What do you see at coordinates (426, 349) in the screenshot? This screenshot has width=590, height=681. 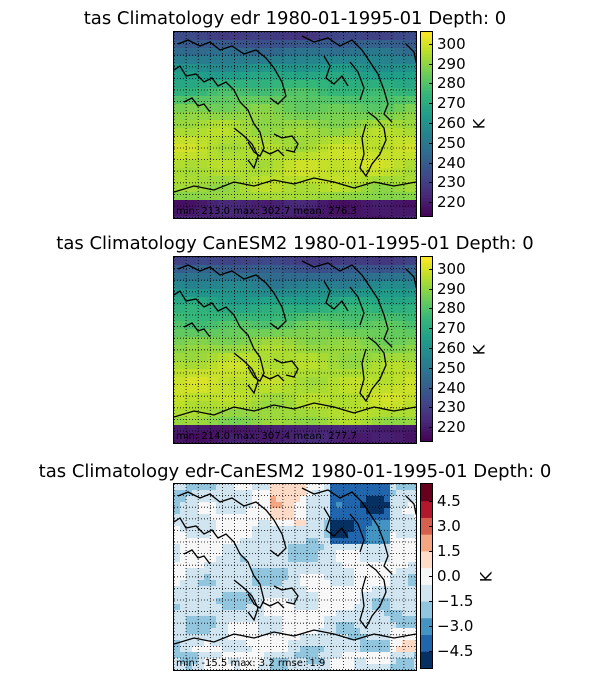 I see `colorbar-canesm2` at bounding box center [426, 349].